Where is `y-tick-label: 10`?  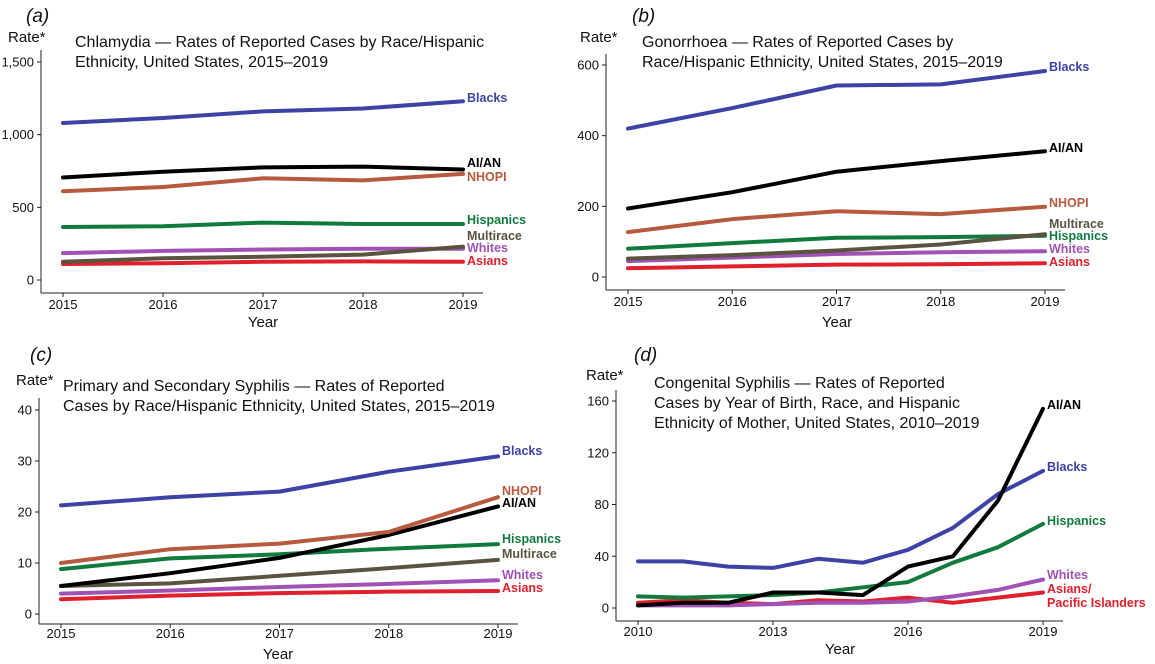
y-tick-label: 10 is located at coordinates (25, 563).